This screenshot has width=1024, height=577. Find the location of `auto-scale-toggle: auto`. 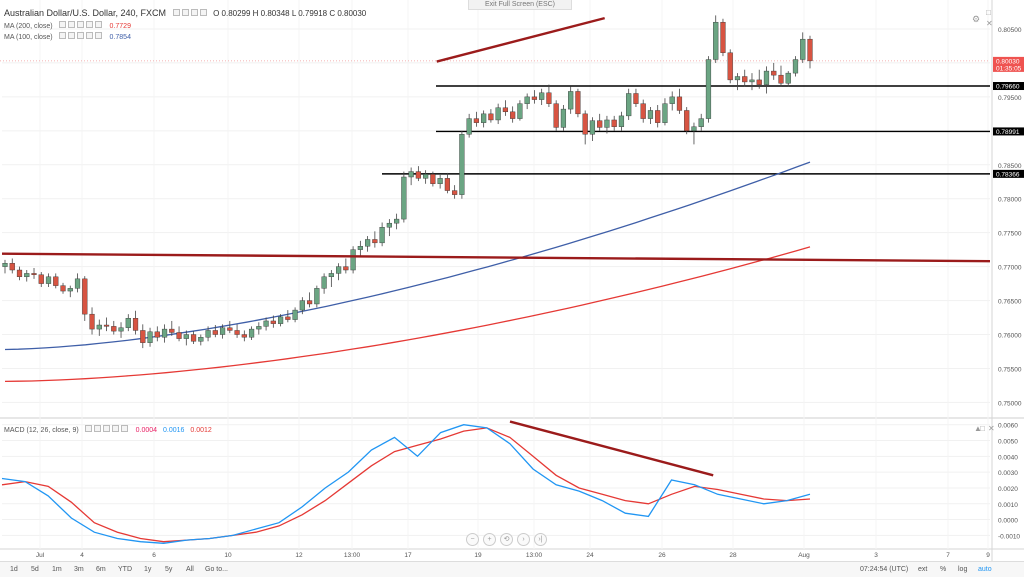

auto-scale-toggle: auto is located at coordinates (985, 569).